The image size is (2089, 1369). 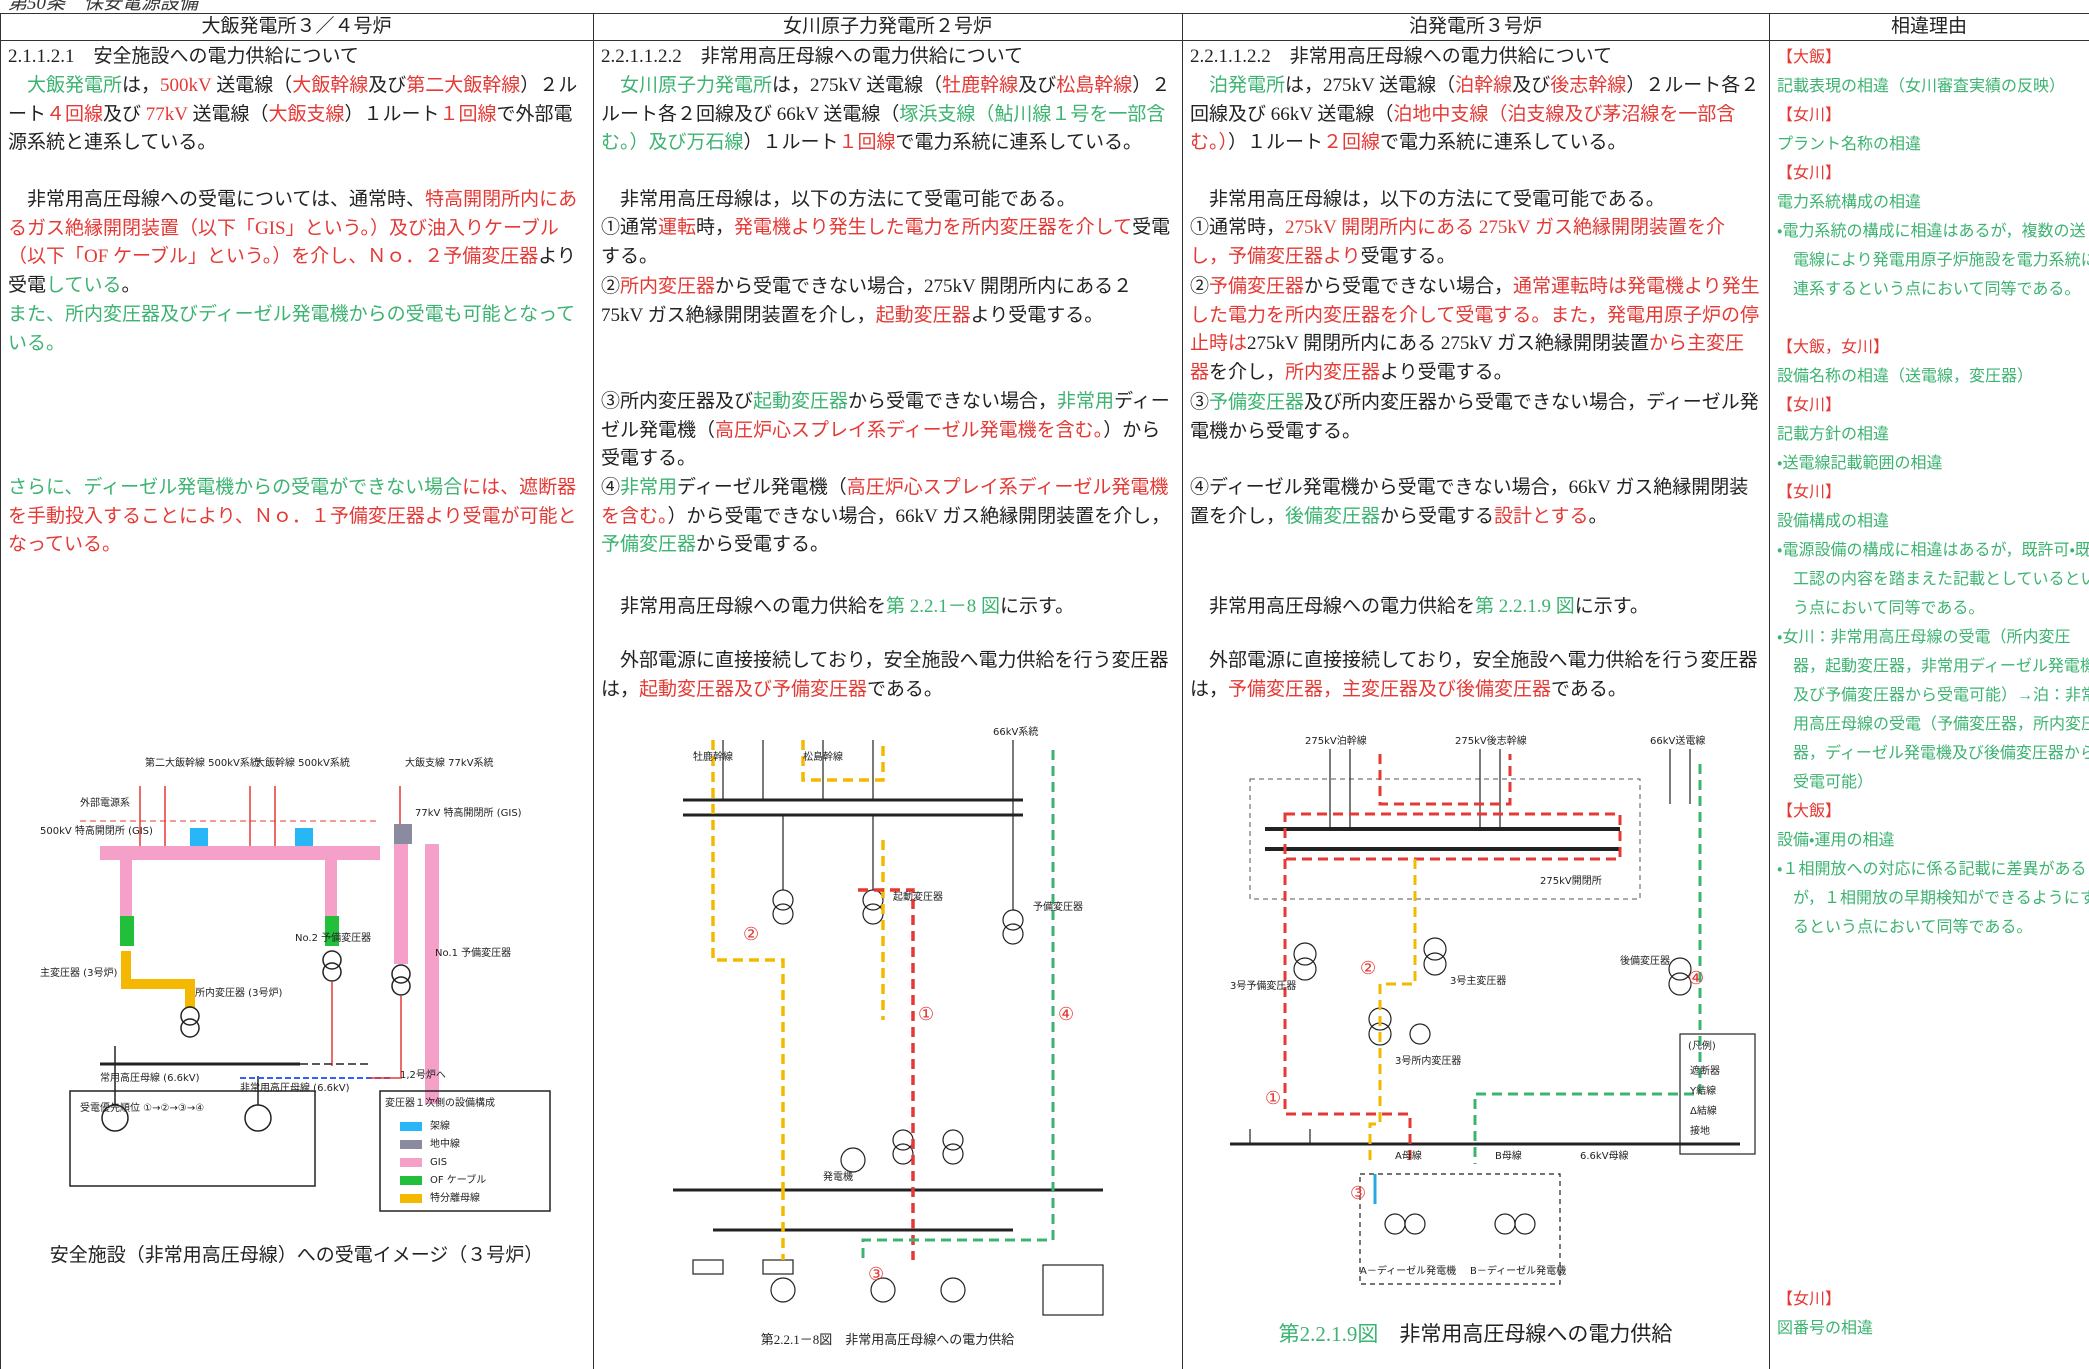 What do you see at coordinates (1930, 144) in the screenshot?
I see `note: プラント名称の相違` at bounding box center [1930, 144].